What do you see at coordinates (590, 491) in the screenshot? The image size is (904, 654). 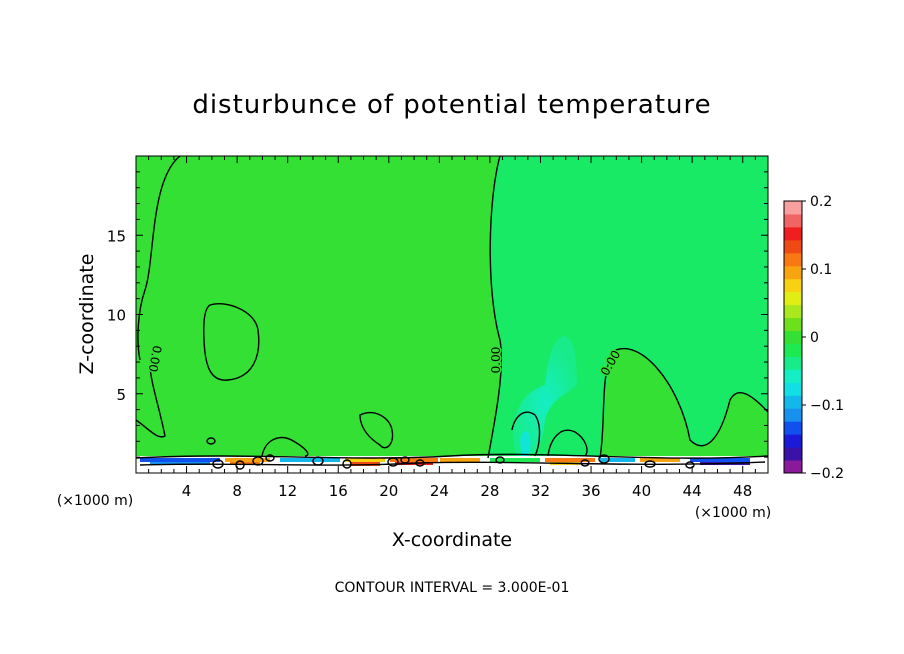 I see `x-tick-label: 36` at bounding box center [590, 491].